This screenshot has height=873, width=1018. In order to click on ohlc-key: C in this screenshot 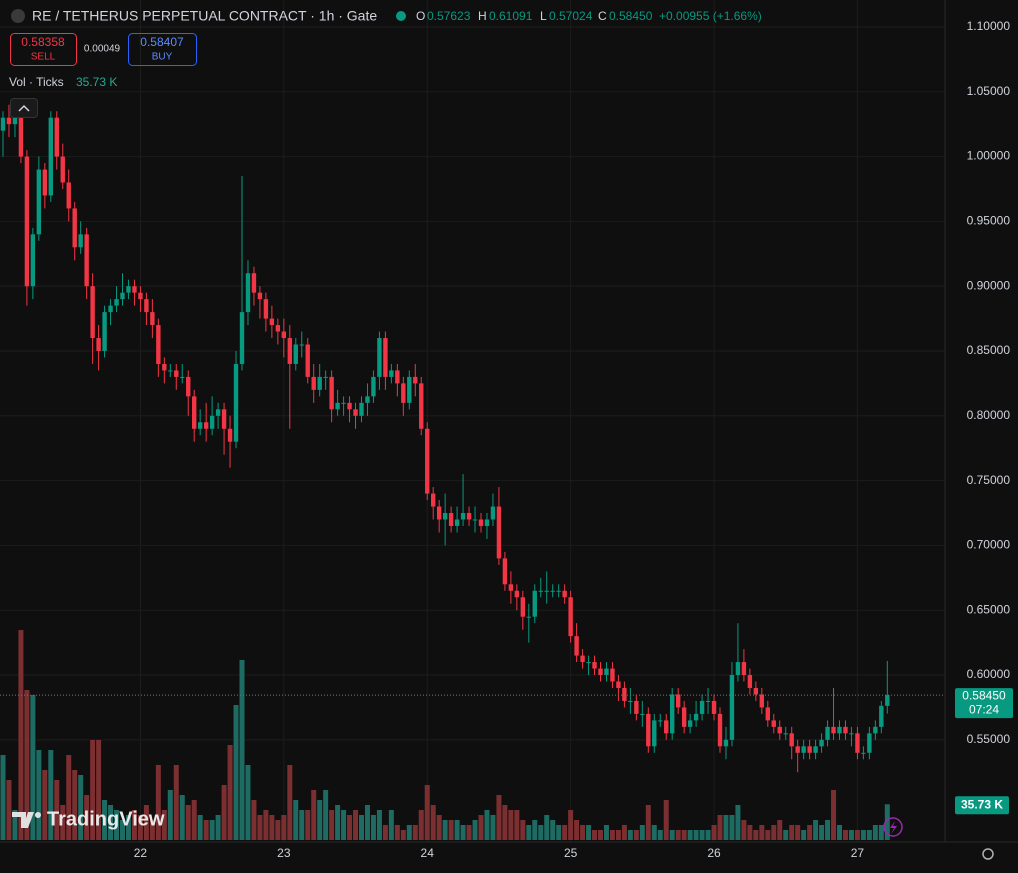, I will do `click(602, 16)`.